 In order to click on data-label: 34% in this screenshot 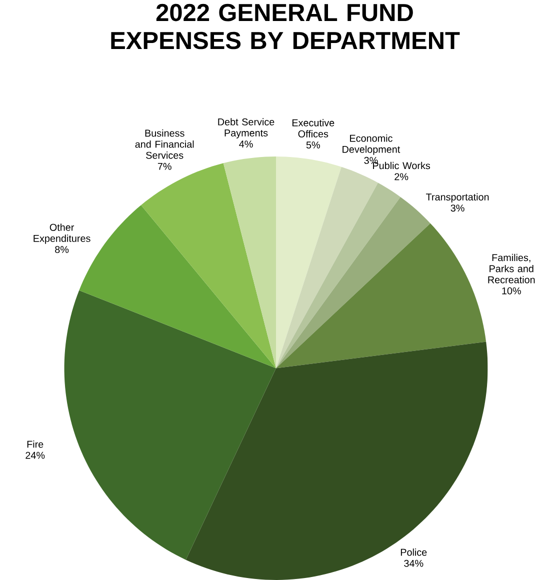, I will do `click(413, 563)`.